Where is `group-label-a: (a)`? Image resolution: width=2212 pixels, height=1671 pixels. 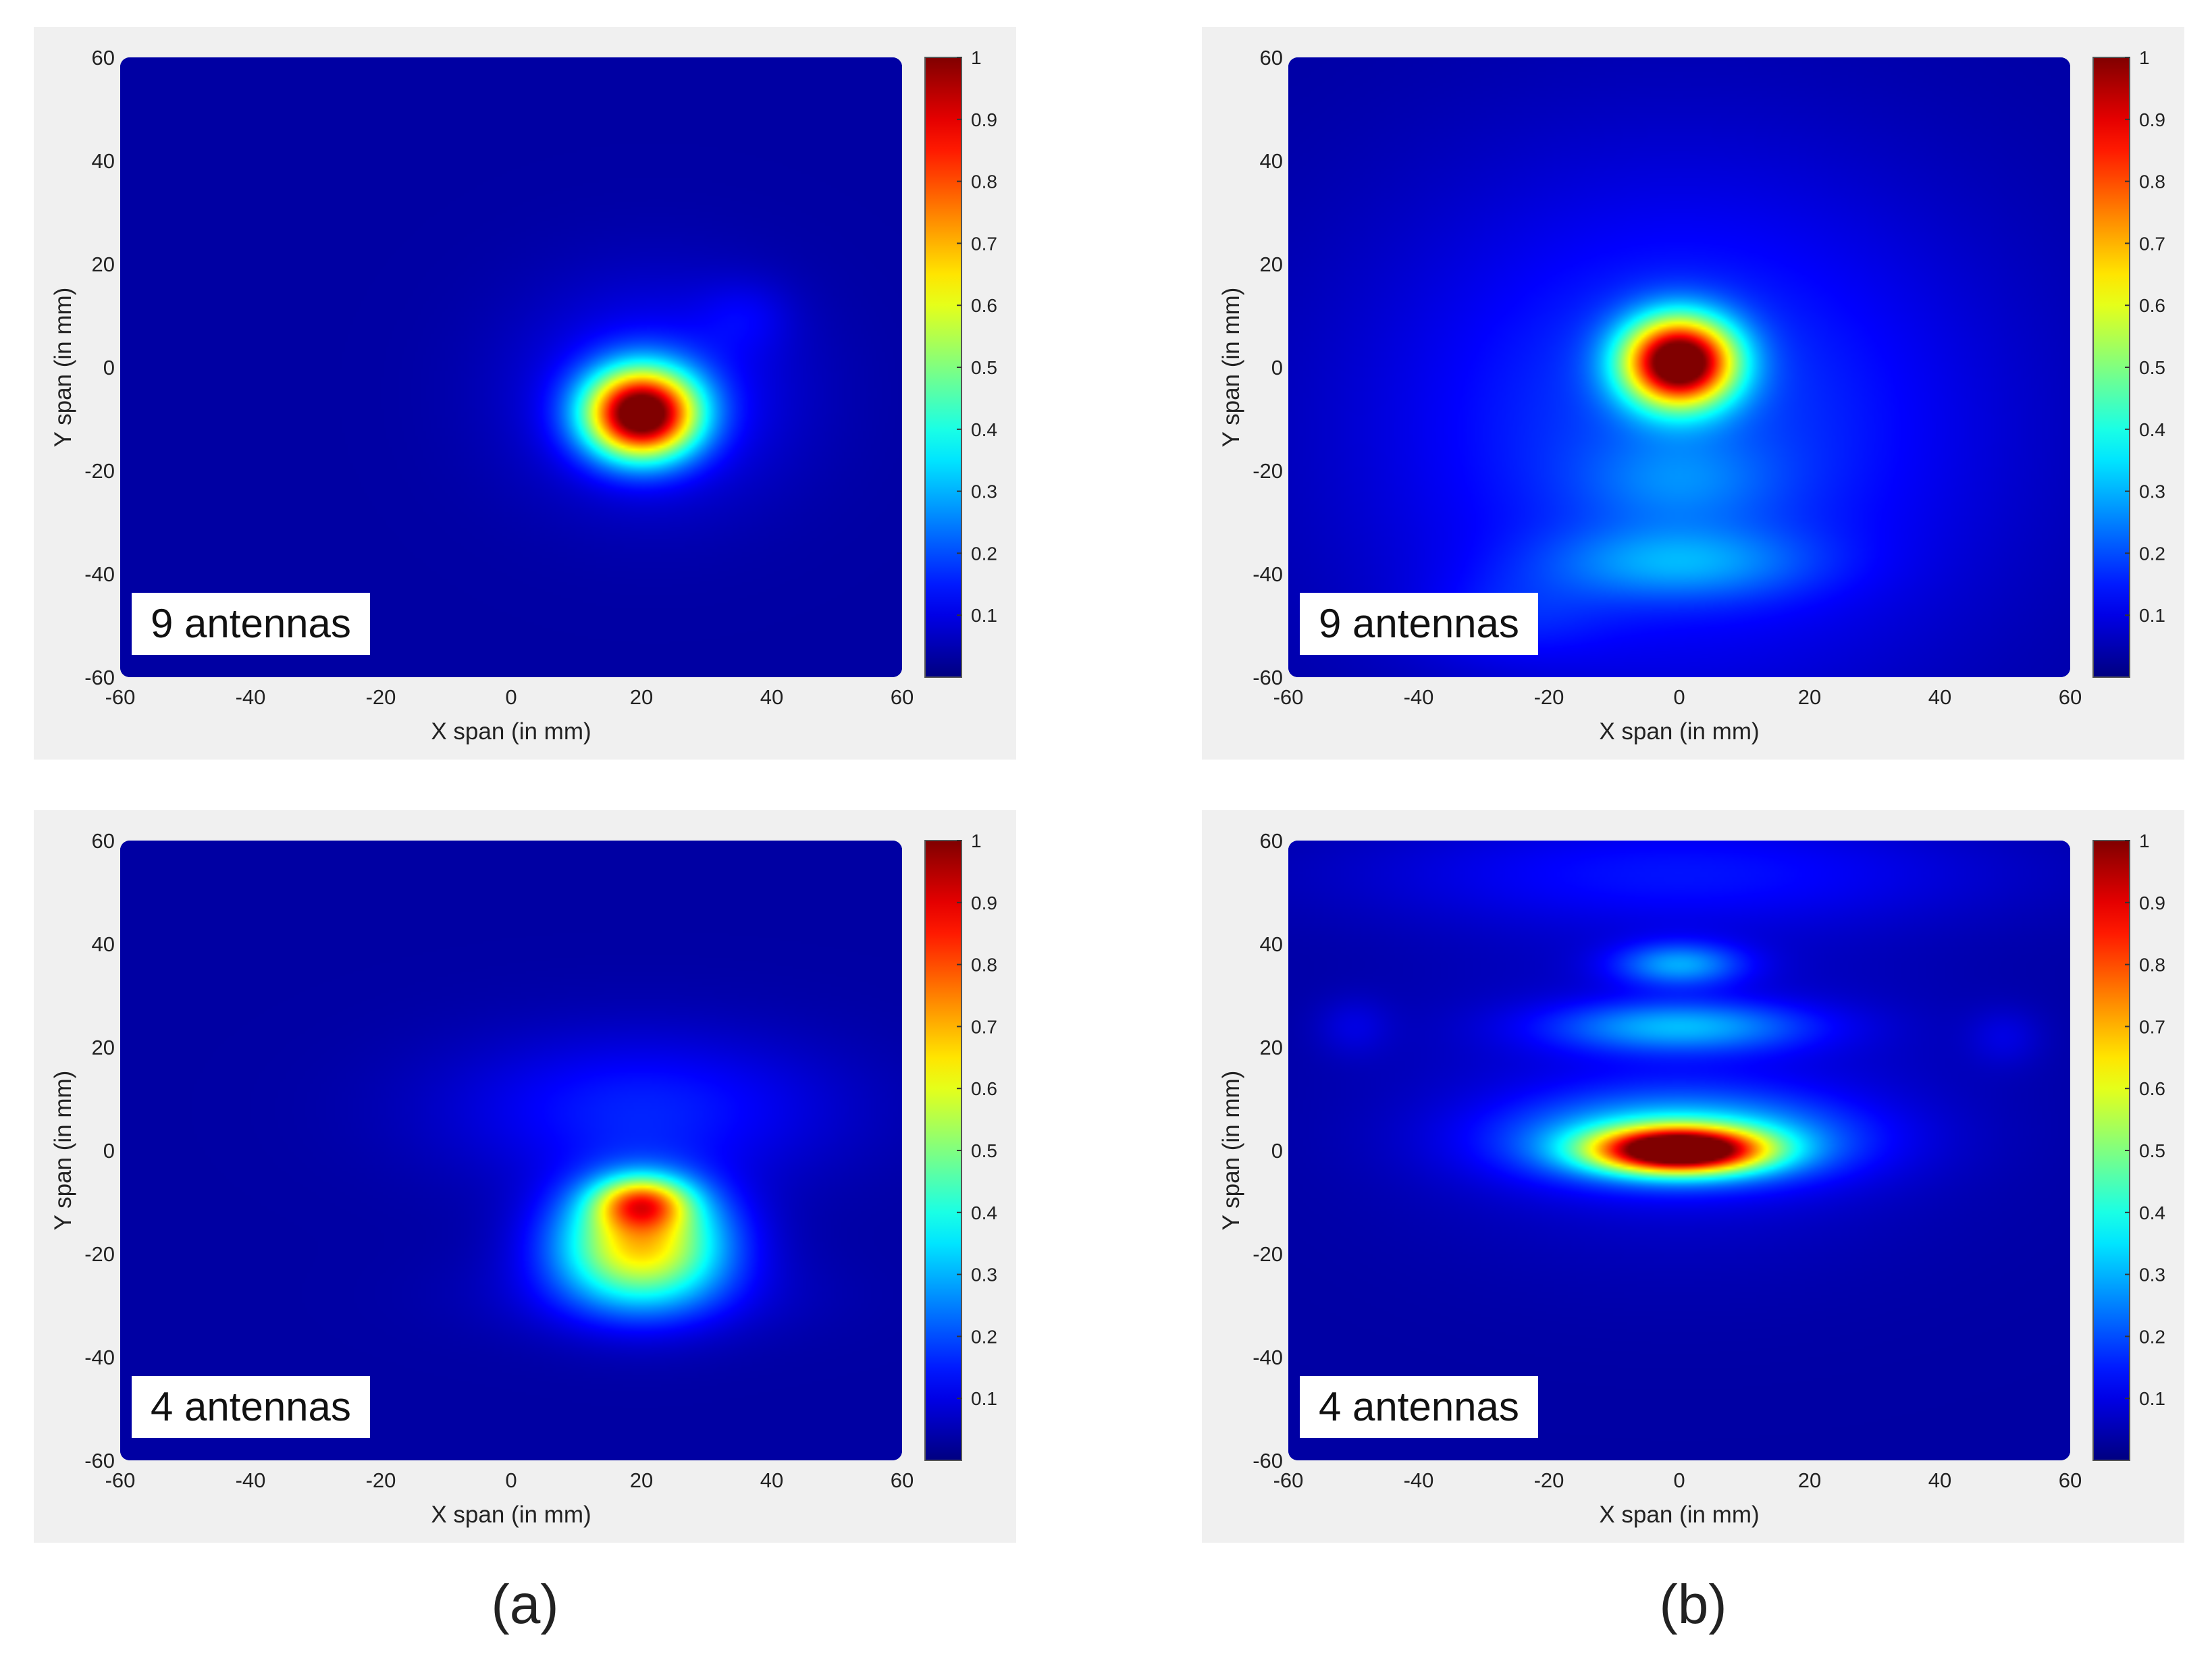
group-label-a: (a) is located at coordinates (525, 1604).